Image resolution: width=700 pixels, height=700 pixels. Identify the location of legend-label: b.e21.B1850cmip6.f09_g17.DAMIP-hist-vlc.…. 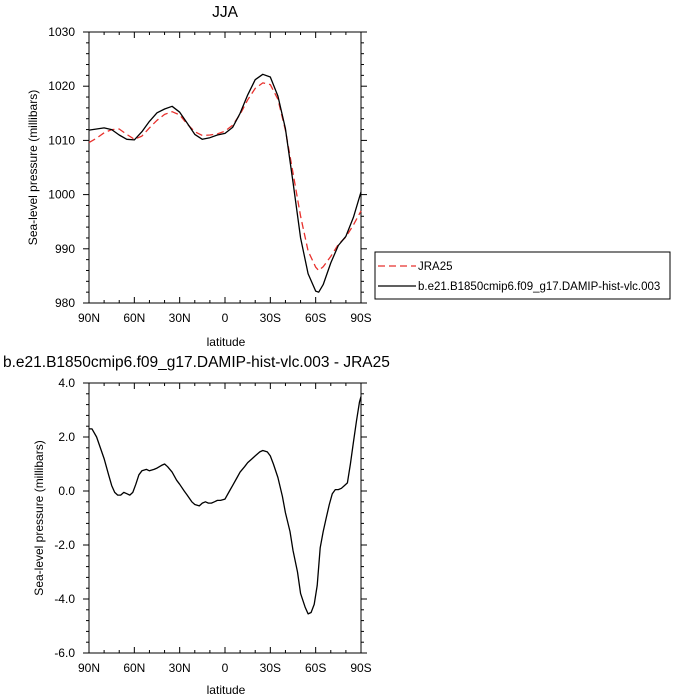
(539, 287).